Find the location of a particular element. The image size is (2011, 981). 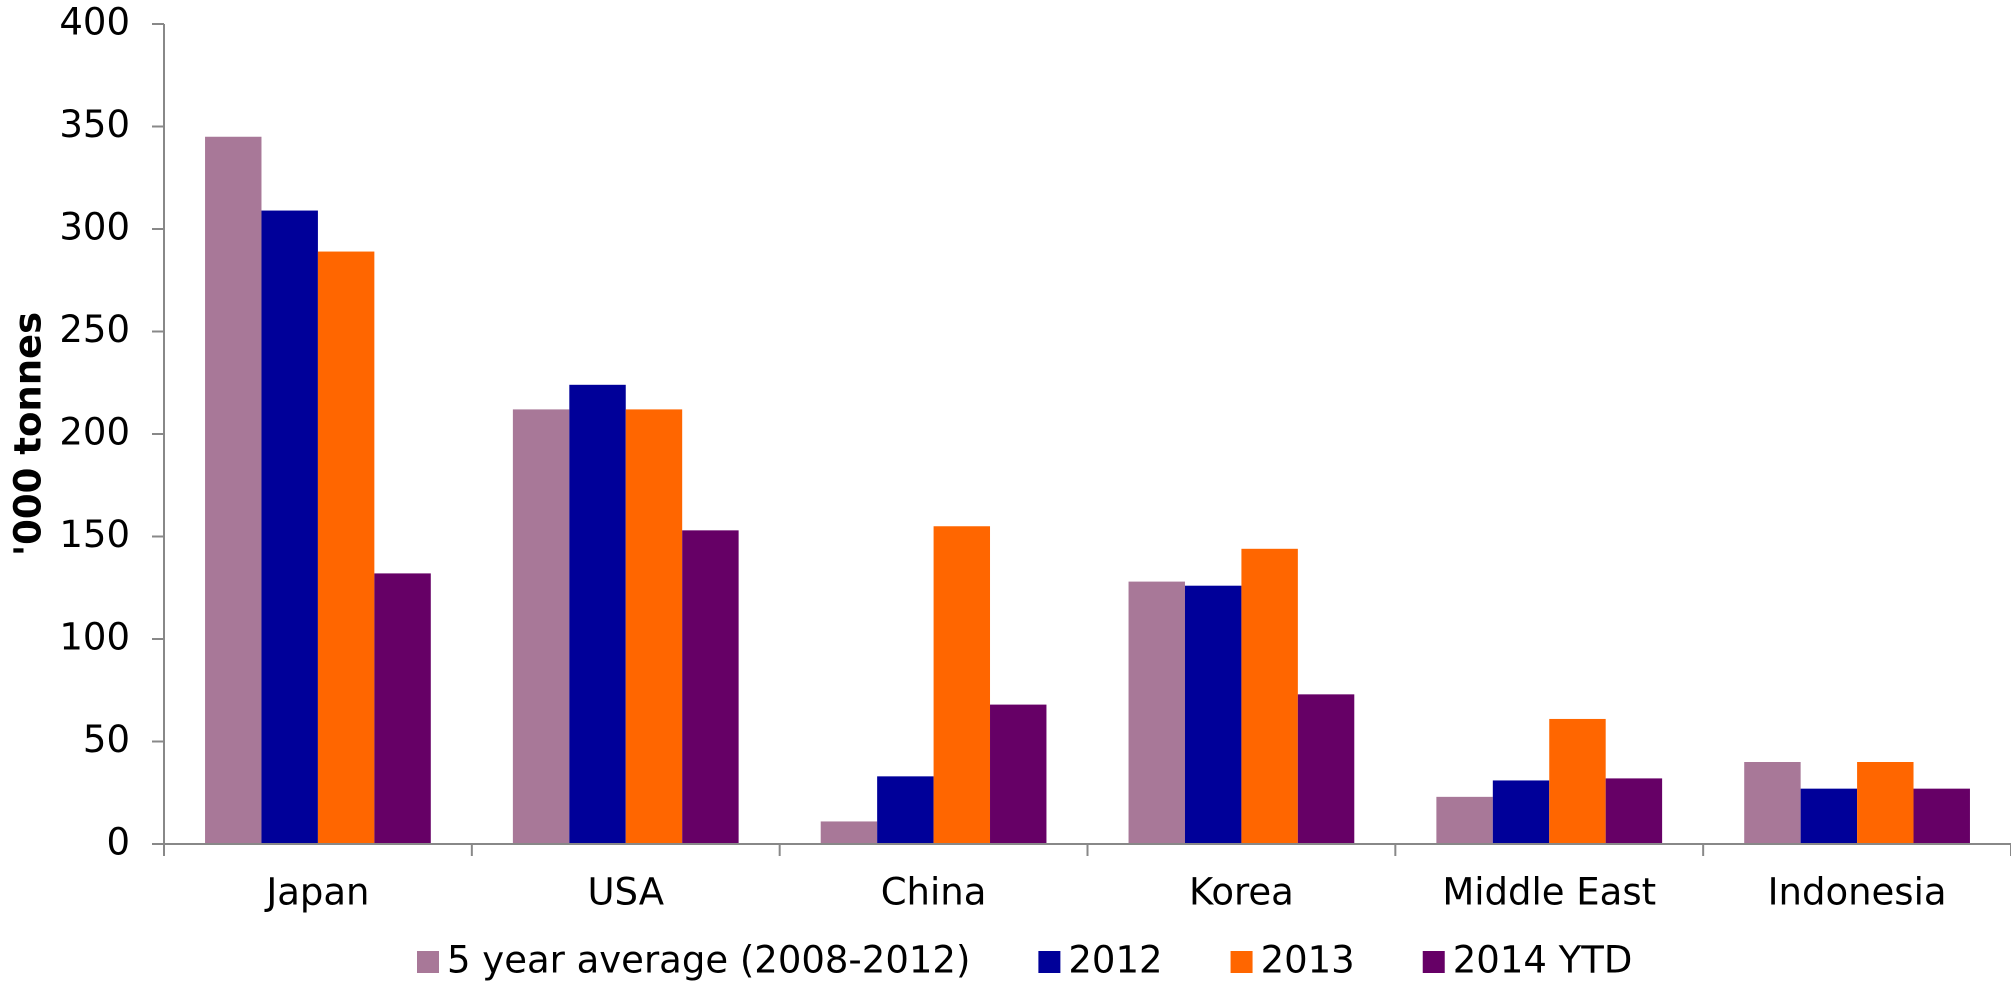

y-tick-label: 300 is located at coordinates (94, 227).